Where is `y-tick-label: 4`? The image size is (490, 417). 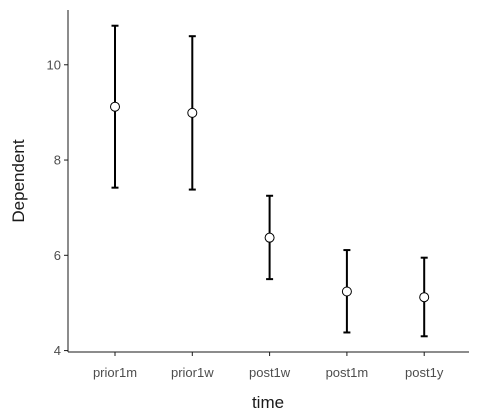
y-tick-label: 4 is located at coordinates (57, 350).